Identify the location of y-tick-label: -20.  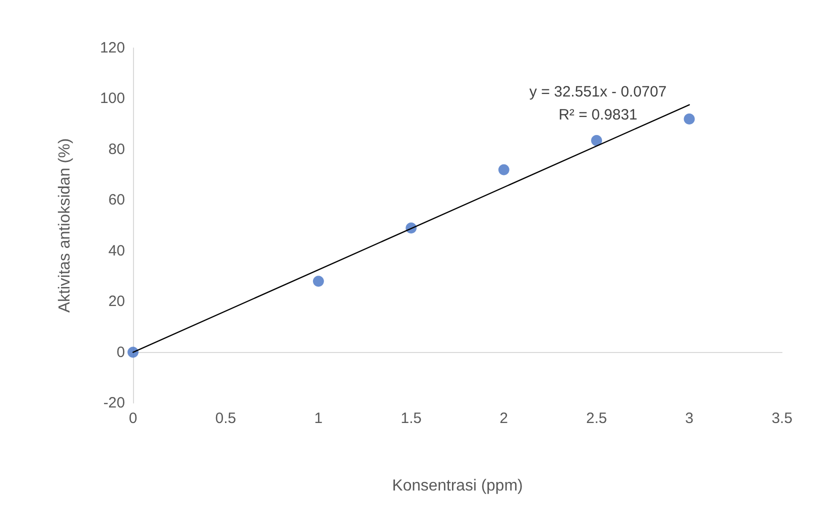
(114, 403).